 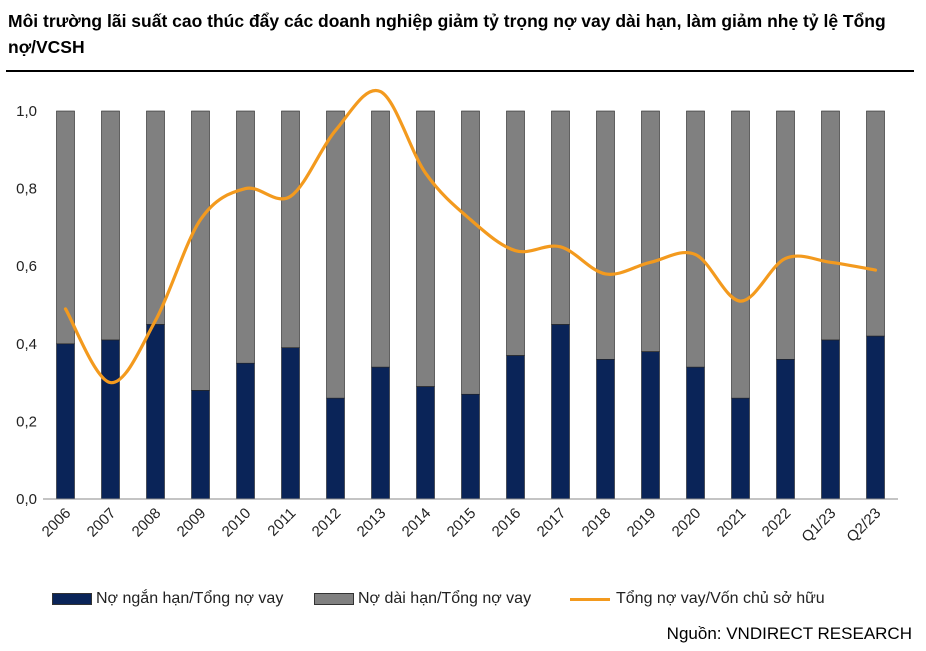 I want to click on x-tick-label: 2021, so click(x=732, y=523).